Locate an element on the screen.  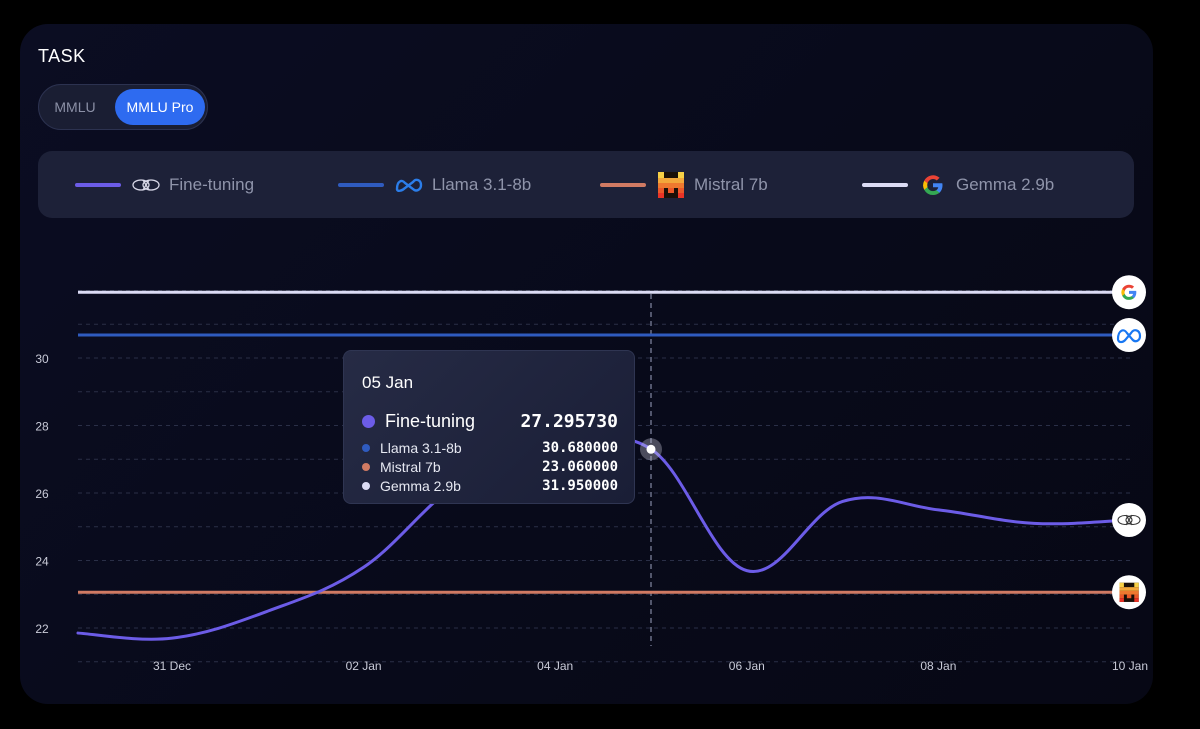
y-tick-label: 28 is located at coordinates (42, 427).